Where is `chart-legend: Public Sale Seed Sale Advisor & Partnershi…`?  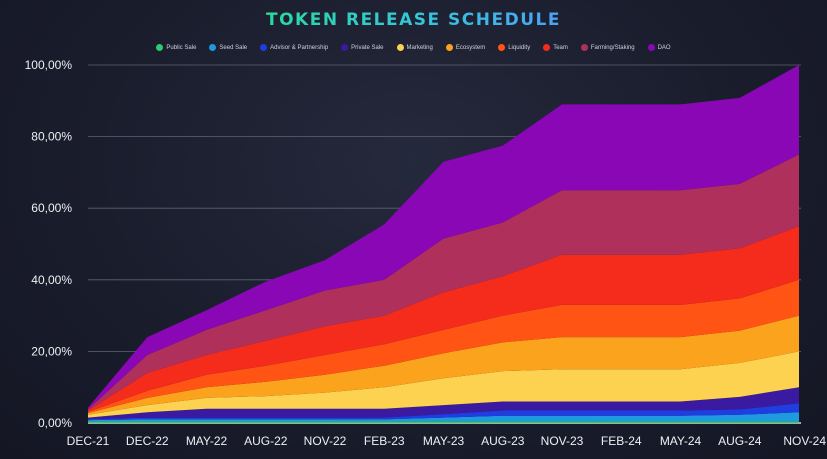 chart-legend: Public Sale Seed Sale Advisor & Partnershi… is located at coordinates (413, 47).